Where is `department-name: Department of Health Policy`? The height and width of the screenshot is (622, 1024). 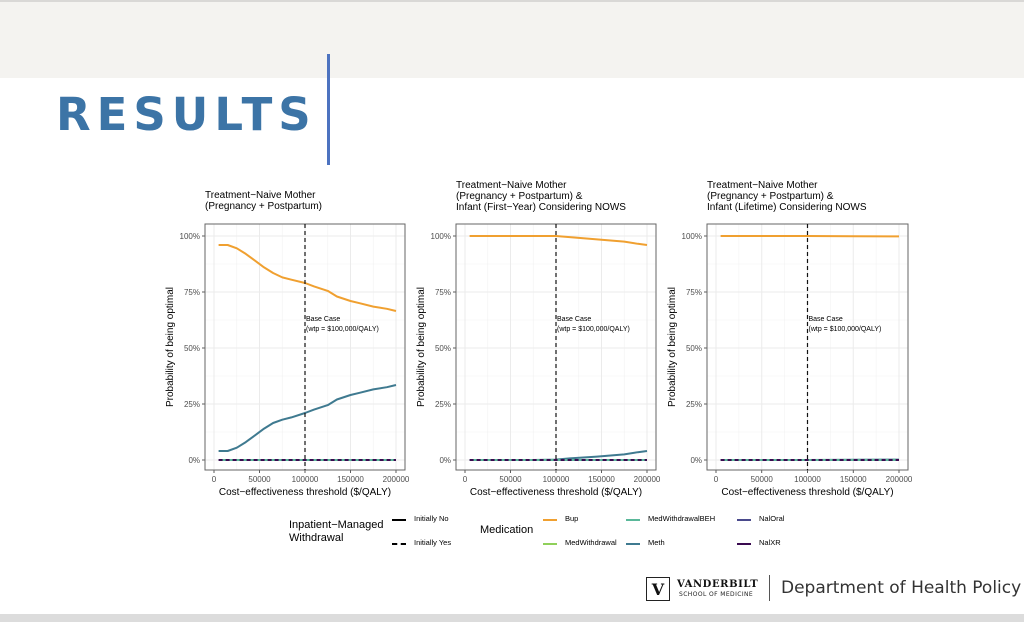 department-name: Department of Health Policy is located at coordinates (901, 588).